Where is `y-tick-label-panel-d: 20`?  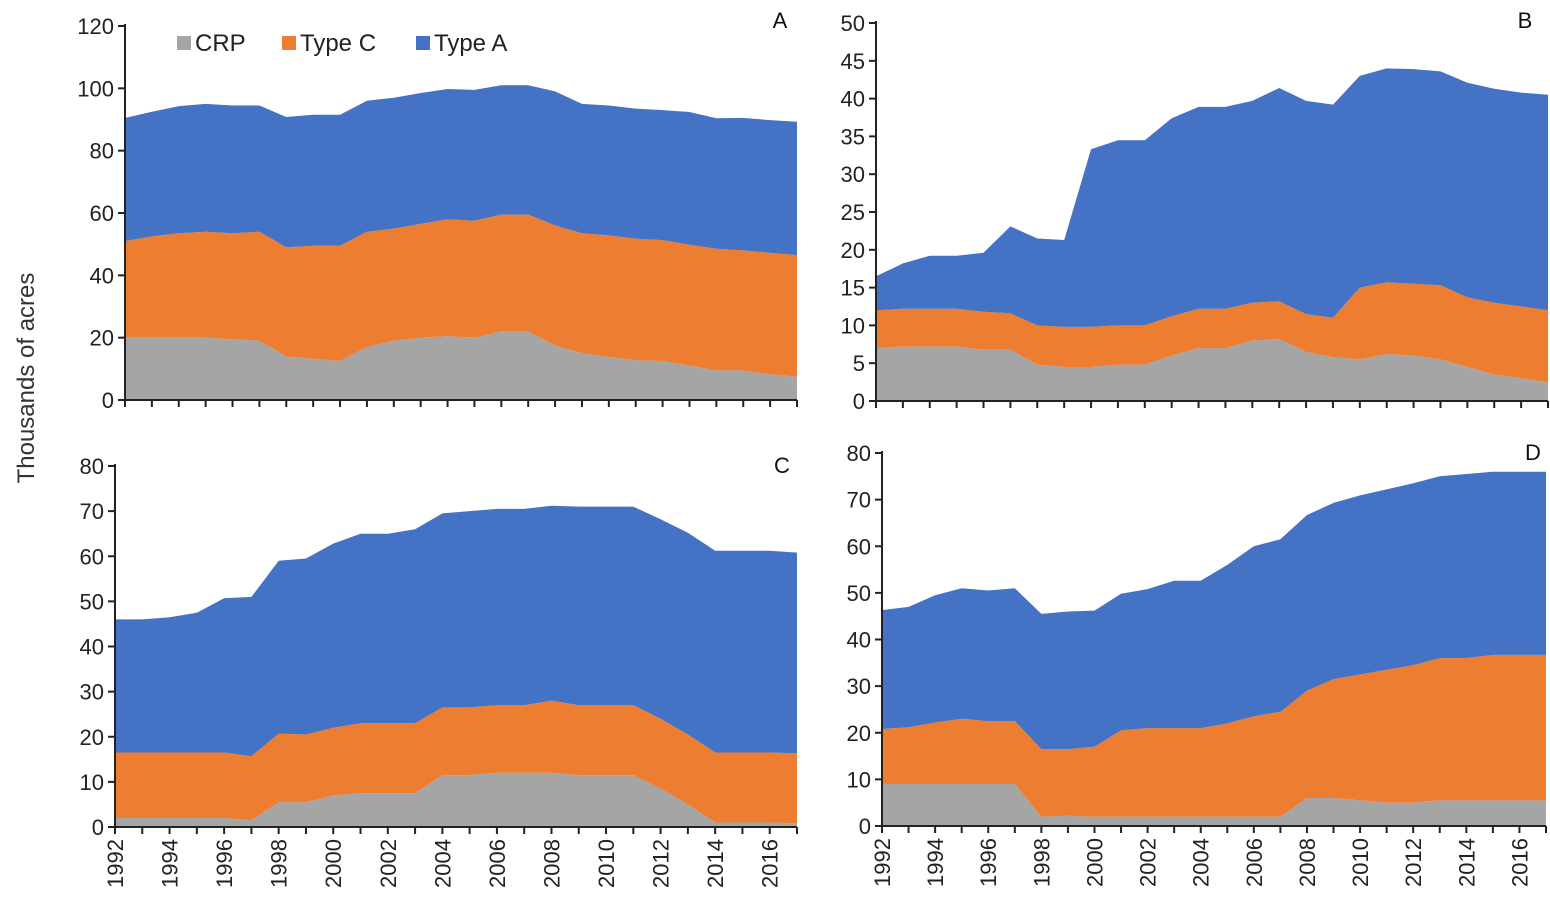 y-tick-label-panel-d: 20 is located at coordinates (859, 733).